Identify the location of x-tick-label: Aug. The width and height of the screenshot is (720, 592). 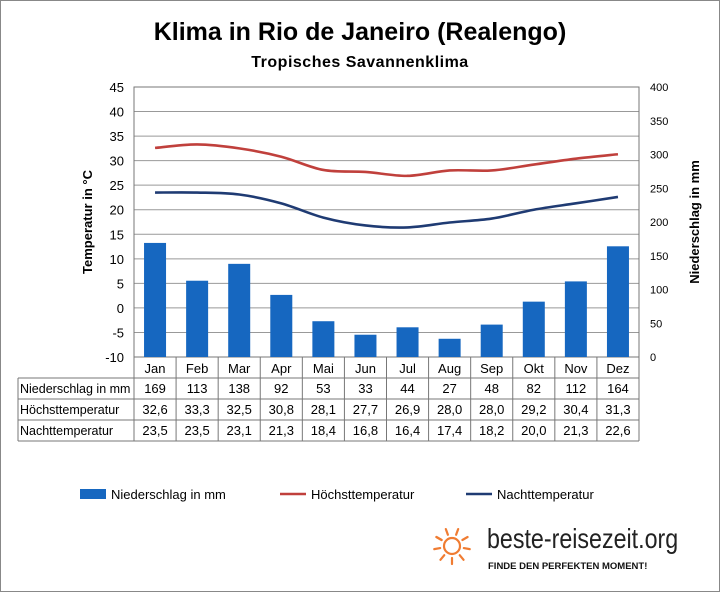
(449, 368).